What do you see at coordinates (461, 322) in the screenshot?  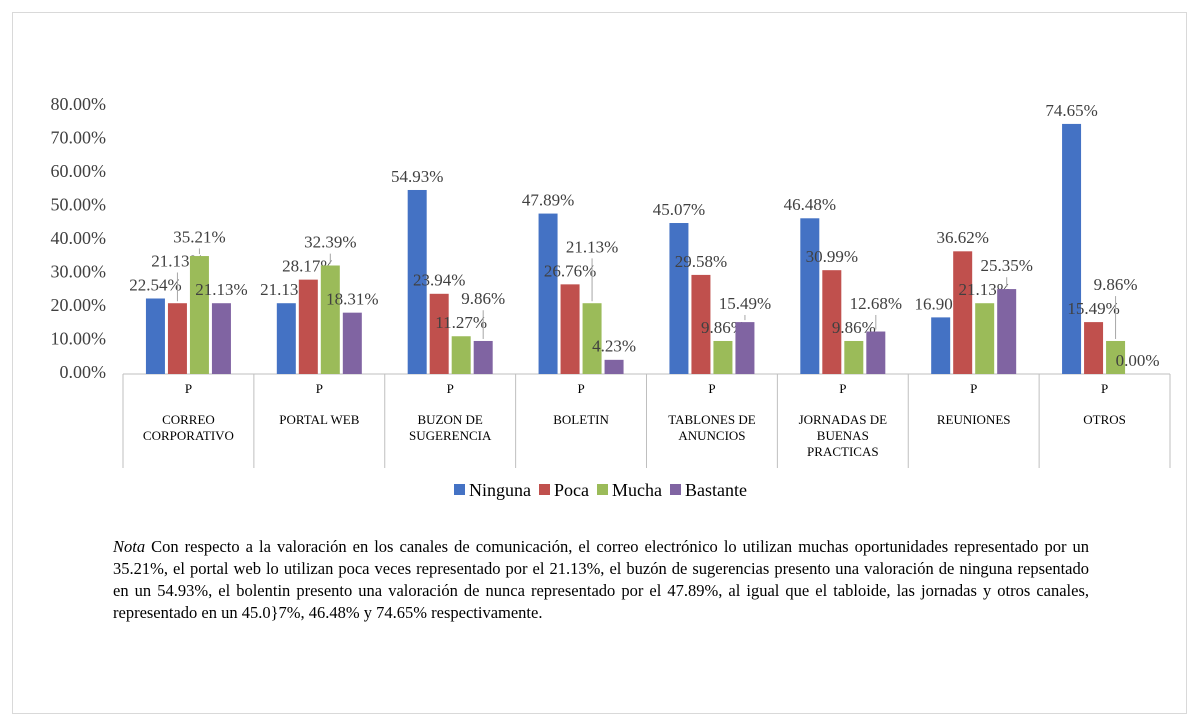 I see `data-label: 11.27%` at bounding box center [461, 322].